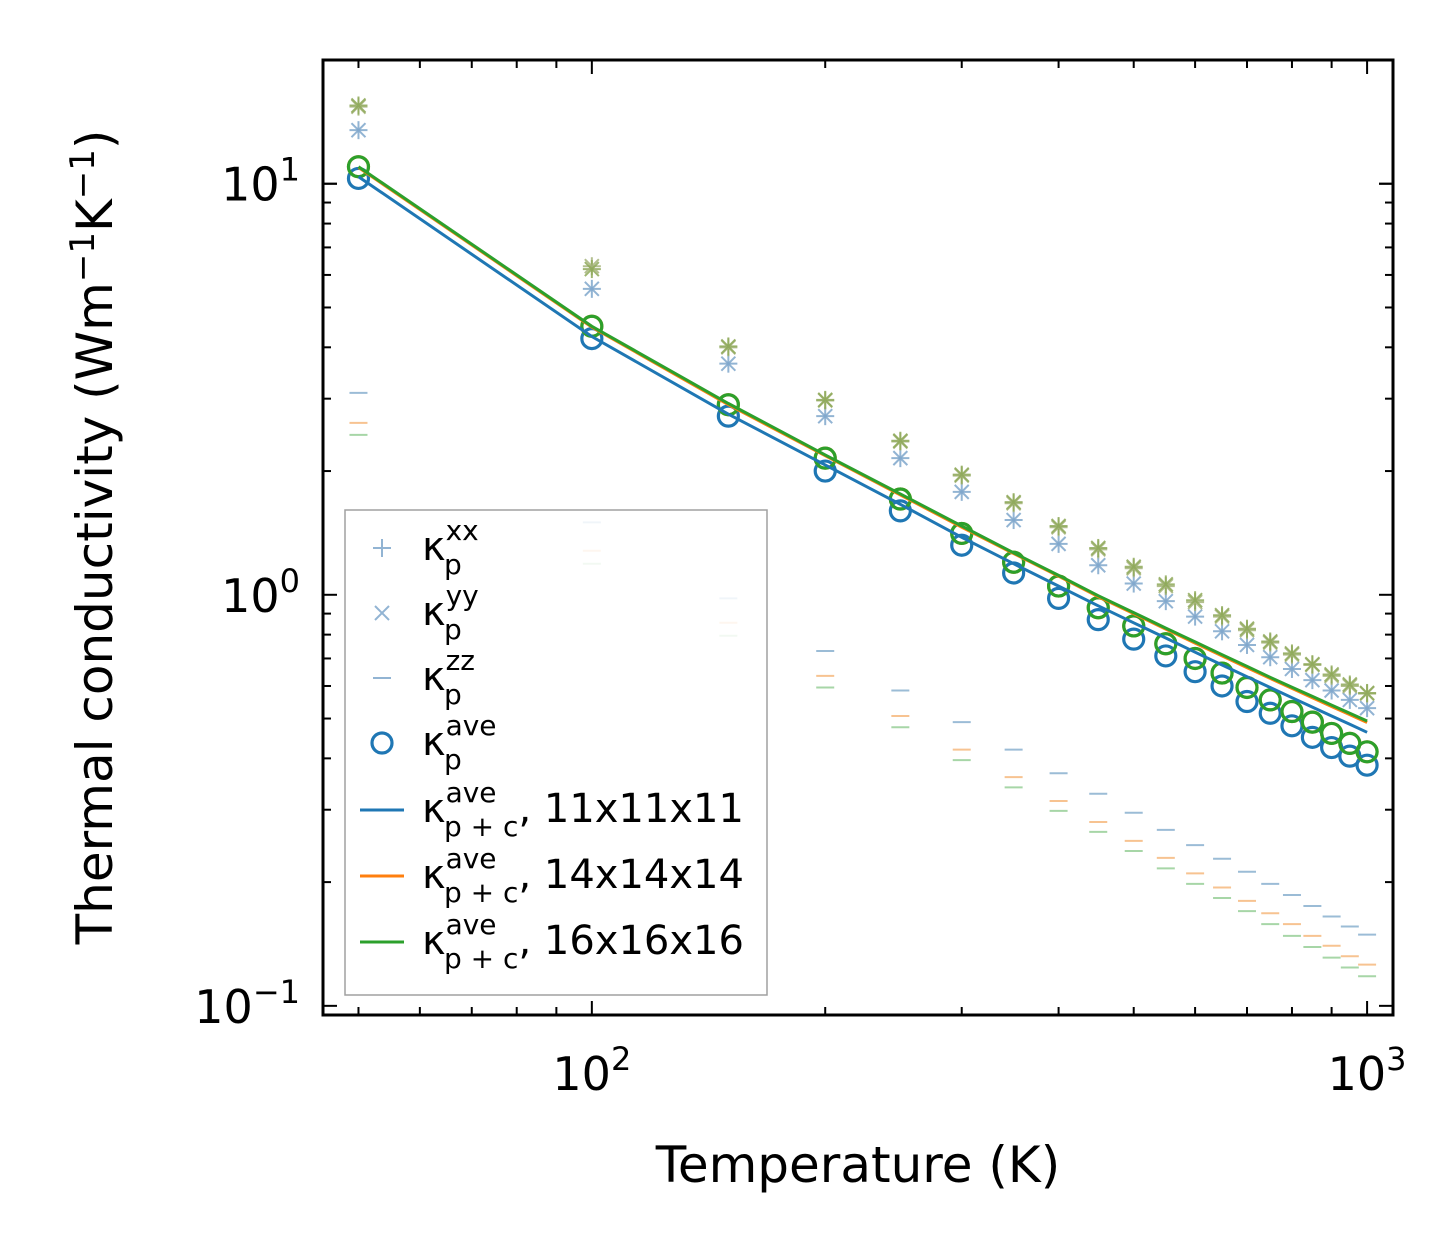  I want to click on kappa_p_ave-g0-point-8-ring, so click(1098, 620).